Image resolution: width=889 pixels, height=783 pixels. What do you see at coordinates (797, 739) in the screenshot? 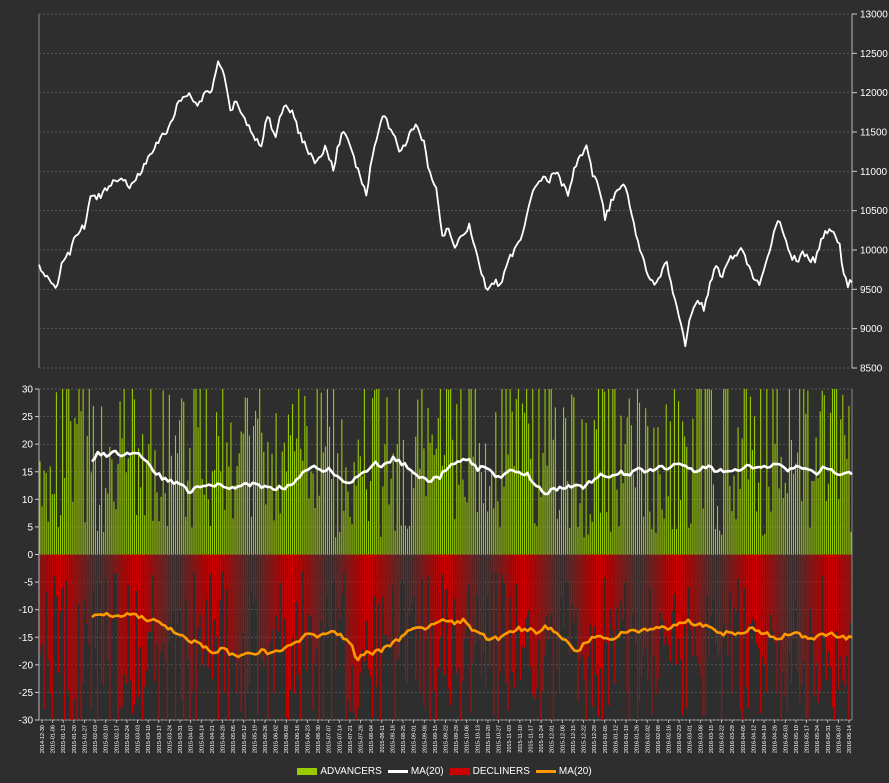
I see `bottom-x-tick-label: 2016-05-10` at bounding box center [797, 739].